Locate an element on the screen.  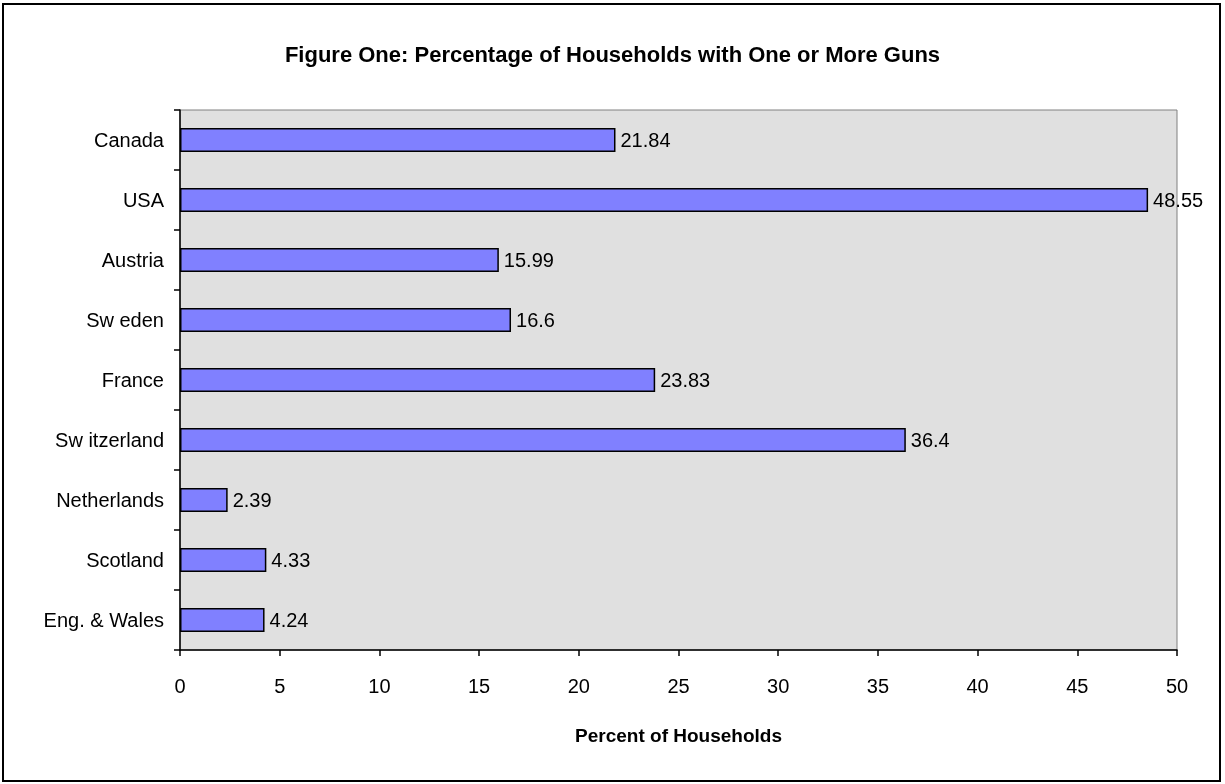
x-tick-label: 10 is located at coordinates (379, 686).